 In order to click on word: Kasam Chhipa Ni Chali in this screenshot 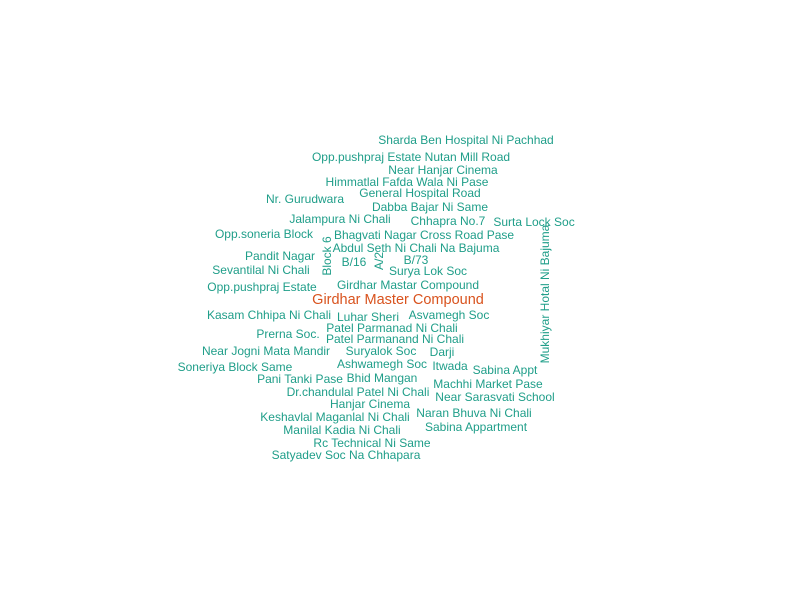, I will do `click(269, 315)`.